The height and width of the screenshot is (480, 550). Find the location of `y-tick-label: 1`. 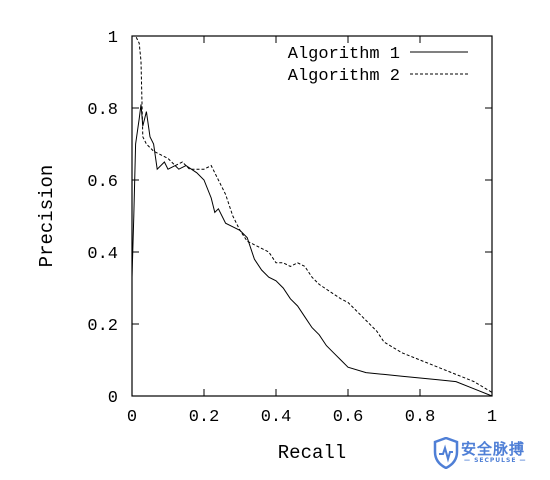

y-tick-label: 1 is located at coordinates (113, 38).